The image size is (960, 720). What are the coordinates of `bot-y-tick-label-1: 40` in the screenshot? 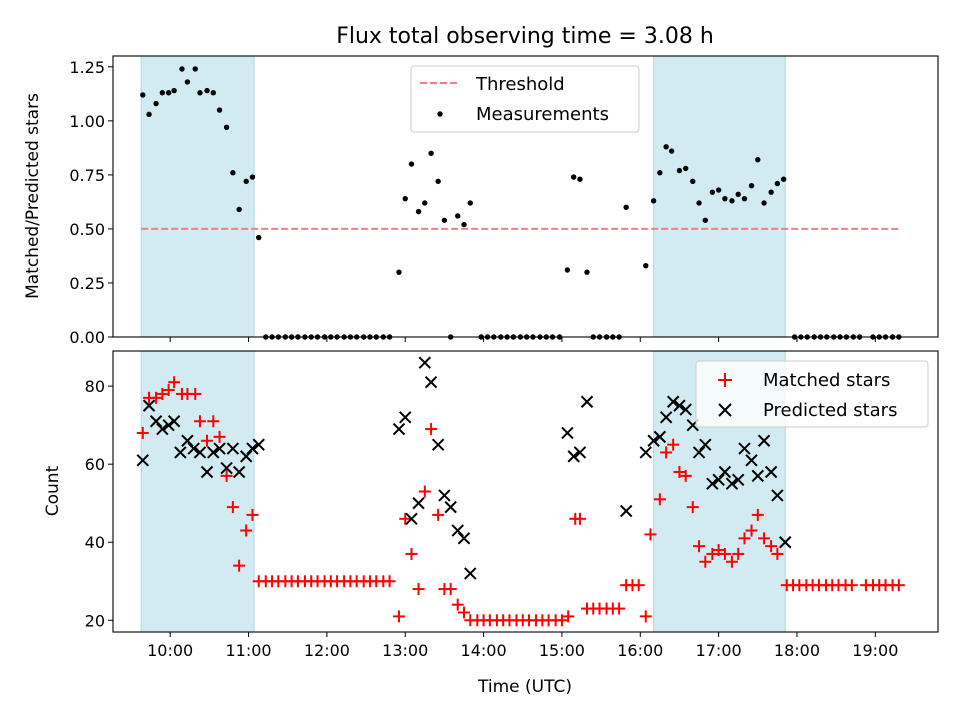 It's located at (95, 542).